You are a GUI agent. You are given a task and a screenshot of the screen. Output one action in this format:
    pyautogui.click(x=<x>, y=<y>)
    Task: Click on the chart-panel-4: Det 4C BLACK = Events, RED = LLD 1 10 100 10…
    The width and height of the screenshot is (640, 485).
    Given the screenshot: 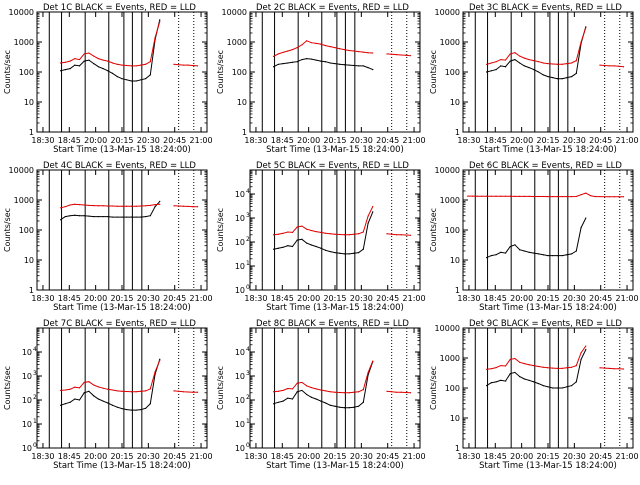 What is the action you would take?
    pyautogui.click(x=108, y=237)
    